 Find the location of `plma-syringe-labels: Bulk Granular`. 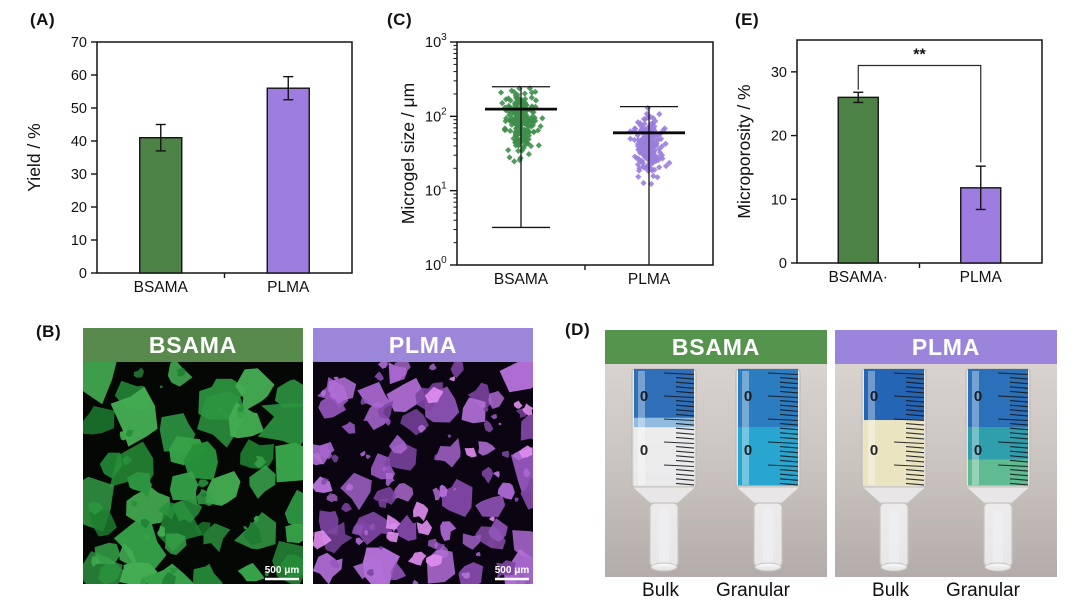

plma-syringe-labels: Bulk Granular is located at coordinates (946, 591).